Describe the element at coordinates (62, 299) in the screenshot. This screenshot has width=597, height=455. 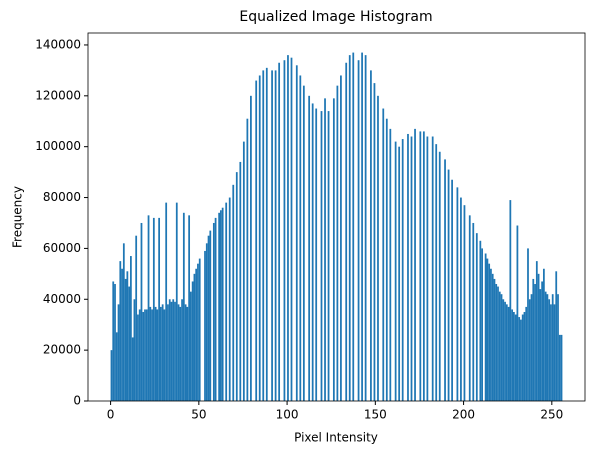
I see `y-tick-label: 40000` at that location.